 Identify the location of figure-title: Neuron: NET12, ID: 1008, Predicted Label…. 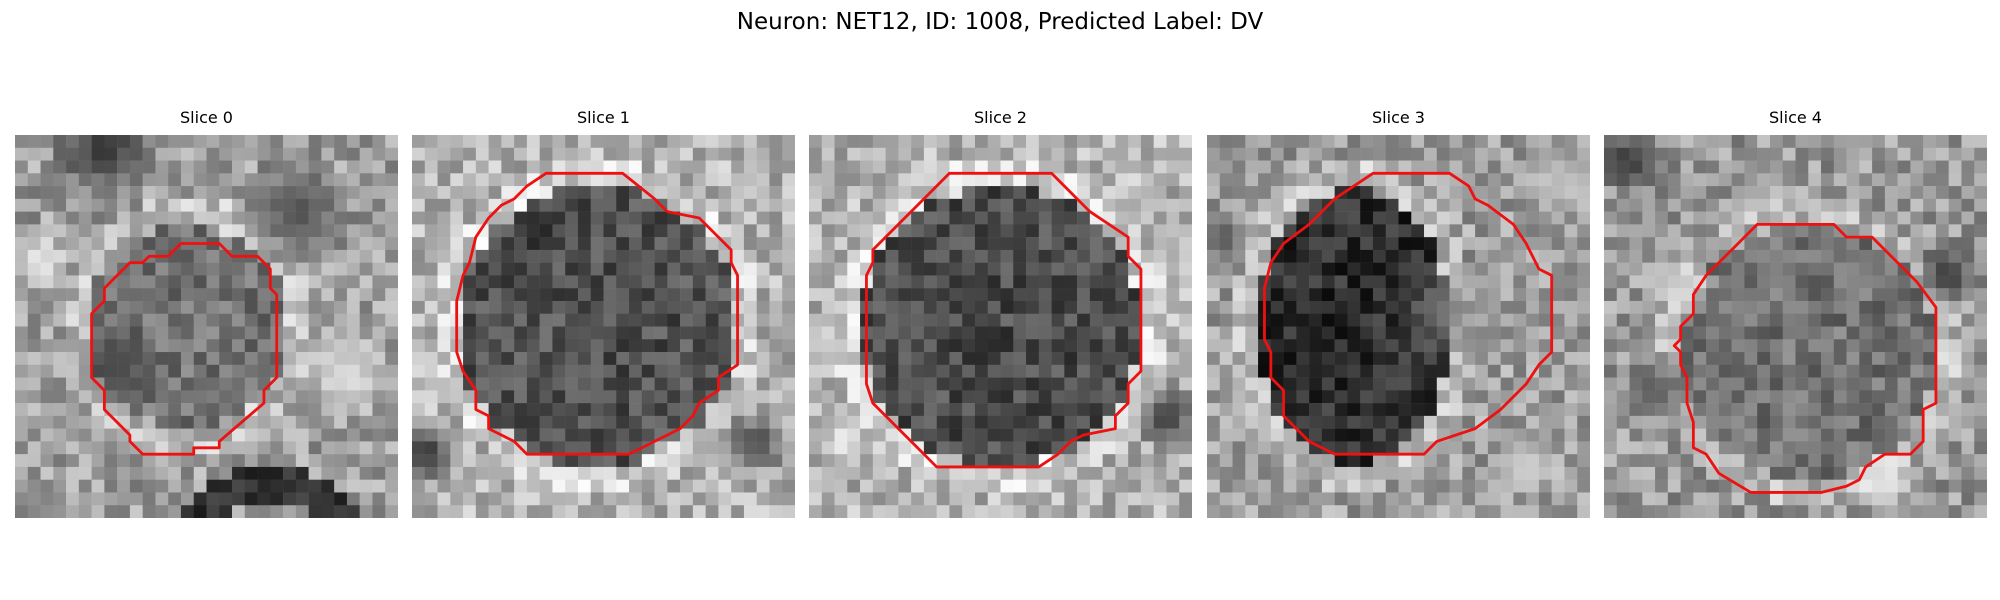
(1000, 22).